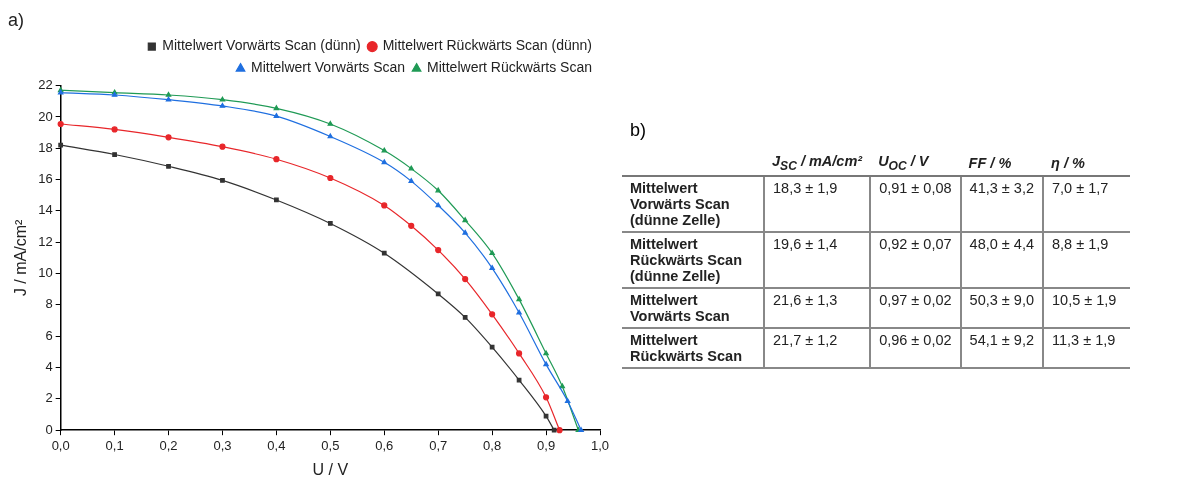 Image resolution: width=1193 pixels, height=488 pixels. What do you see at coordinates (1001, 187) in the screenshot?
I see `text: 41,3 ± 3,2` at bounding box center [1001, 187].